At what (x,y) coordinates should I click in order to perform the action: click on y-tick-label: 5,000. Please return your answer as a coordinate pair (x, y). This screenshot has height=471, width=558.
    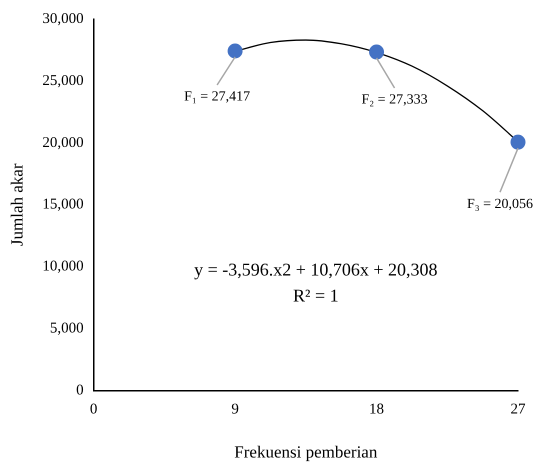
    Looking at the image, I should click on (67, 328).